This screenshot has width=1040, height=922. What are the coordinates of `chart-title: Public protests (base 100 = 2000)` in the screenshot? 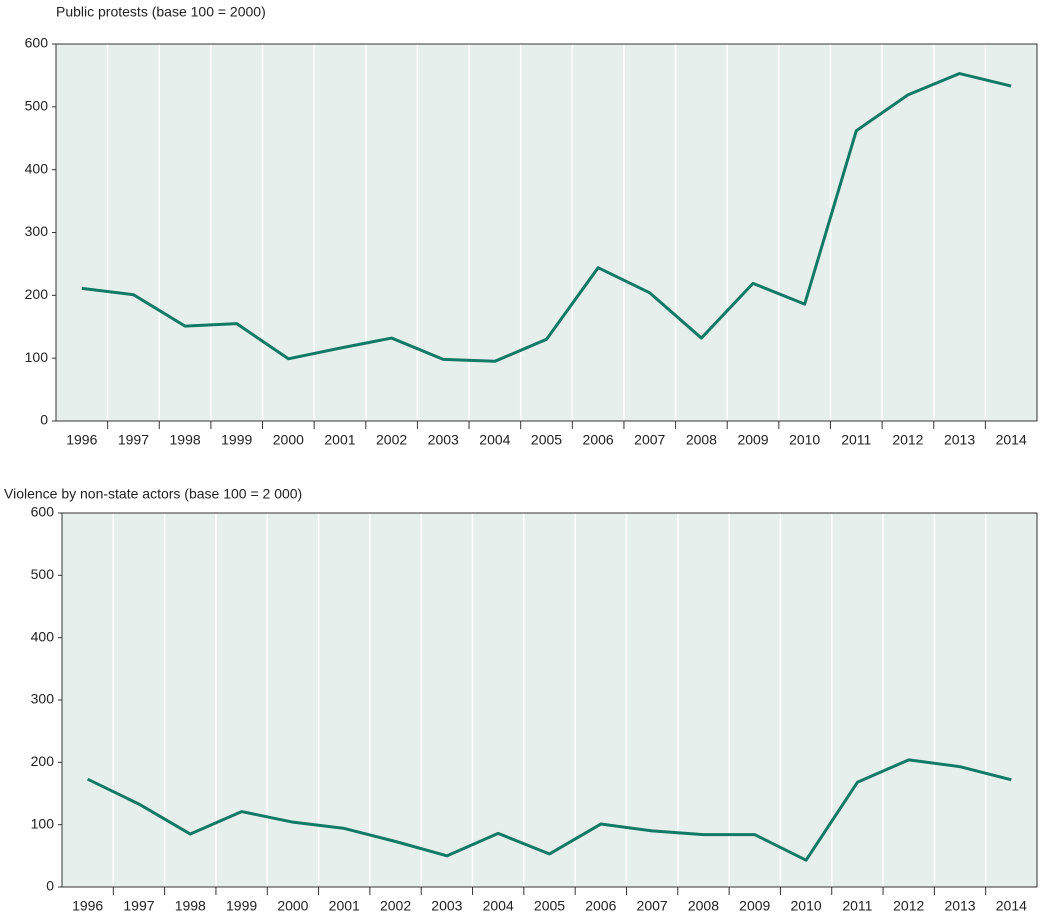 It's located at (161, 12).